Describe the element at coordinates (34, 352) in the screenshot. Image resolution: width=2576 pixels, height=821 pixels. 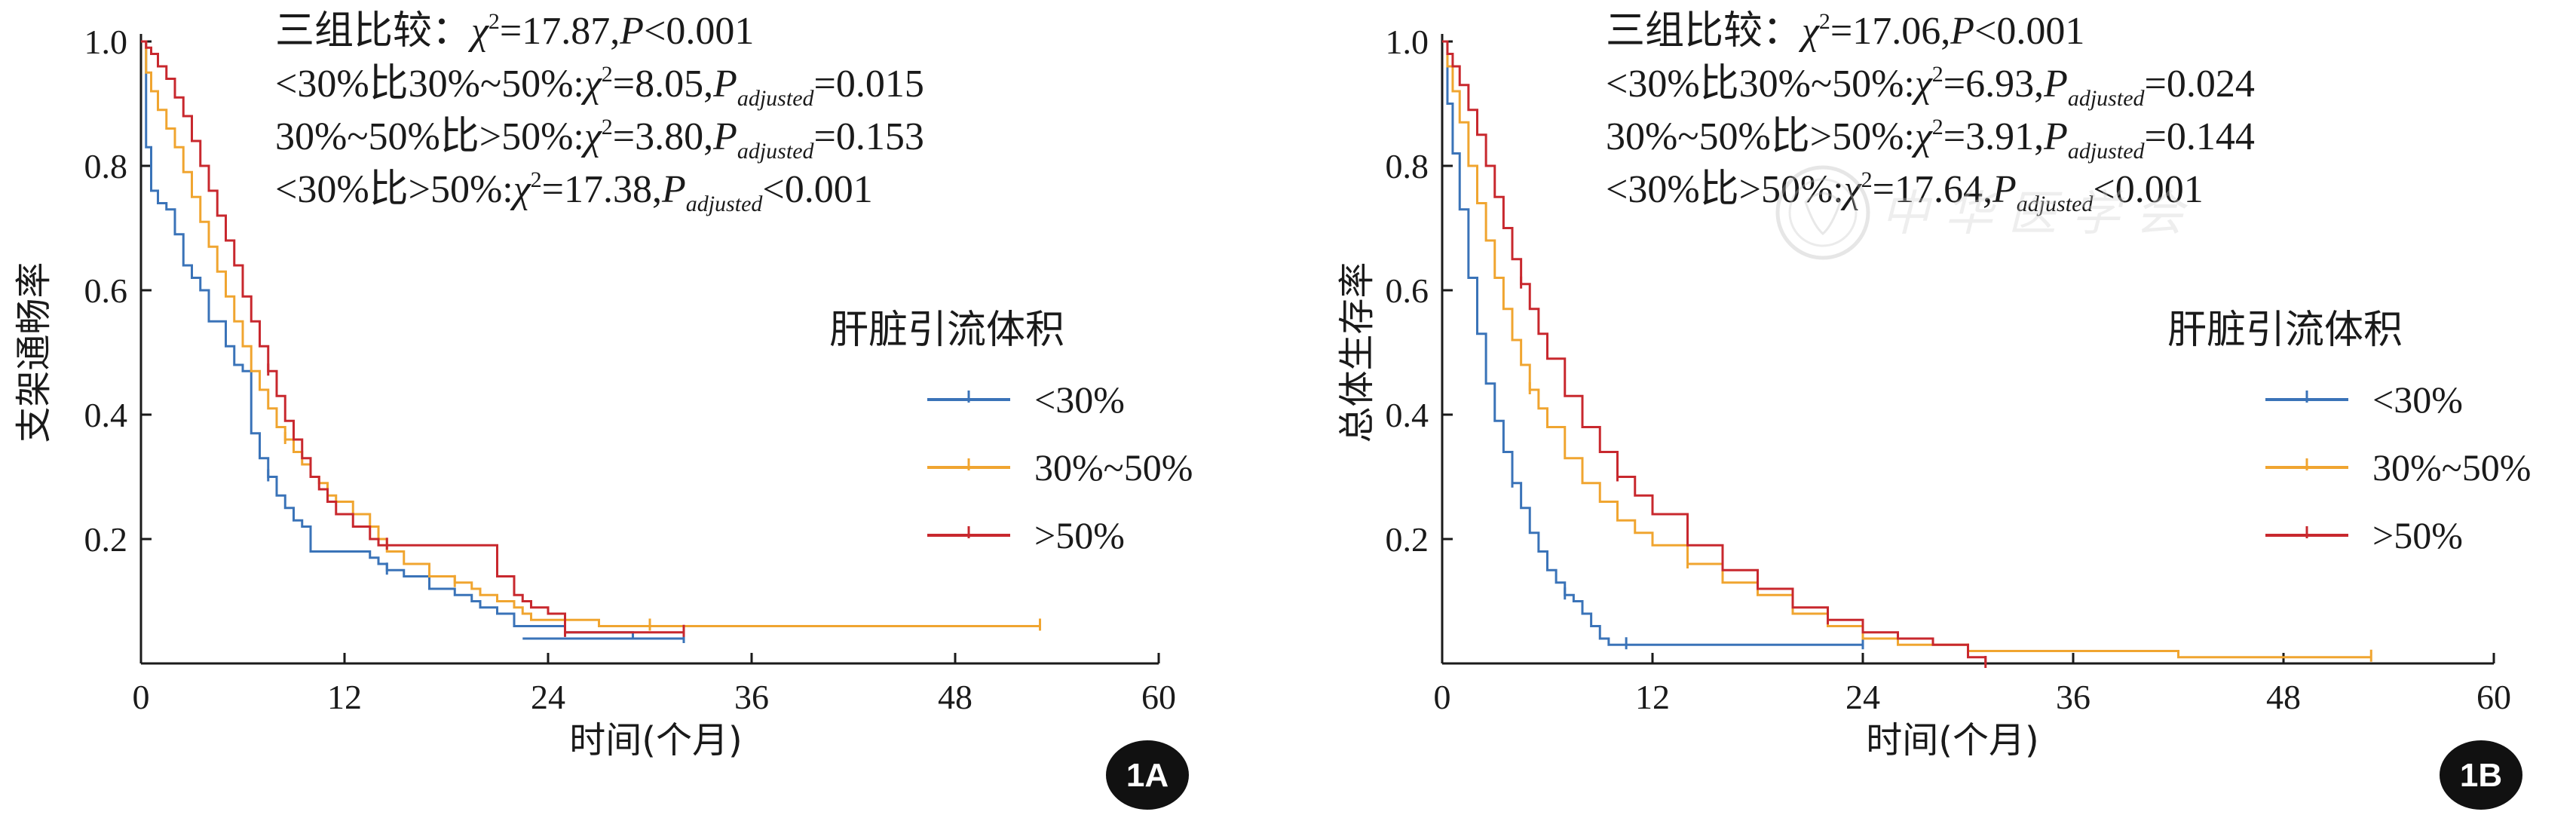
I see `y-axis-title: 支架通畅率` at that location.